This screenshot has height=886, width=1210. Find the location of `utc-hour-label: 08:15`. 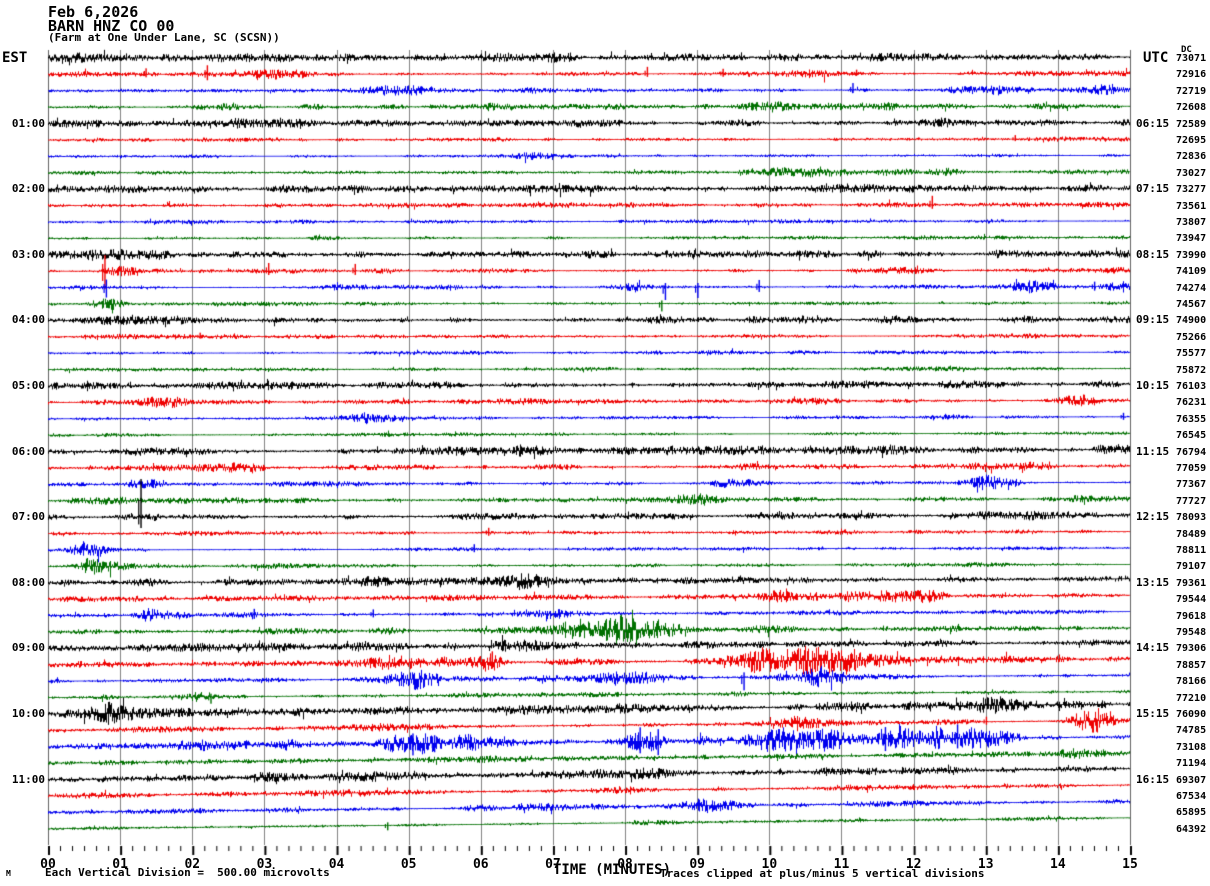

utc-hour-label: 08:15 is located at coordinates (1153, 254).